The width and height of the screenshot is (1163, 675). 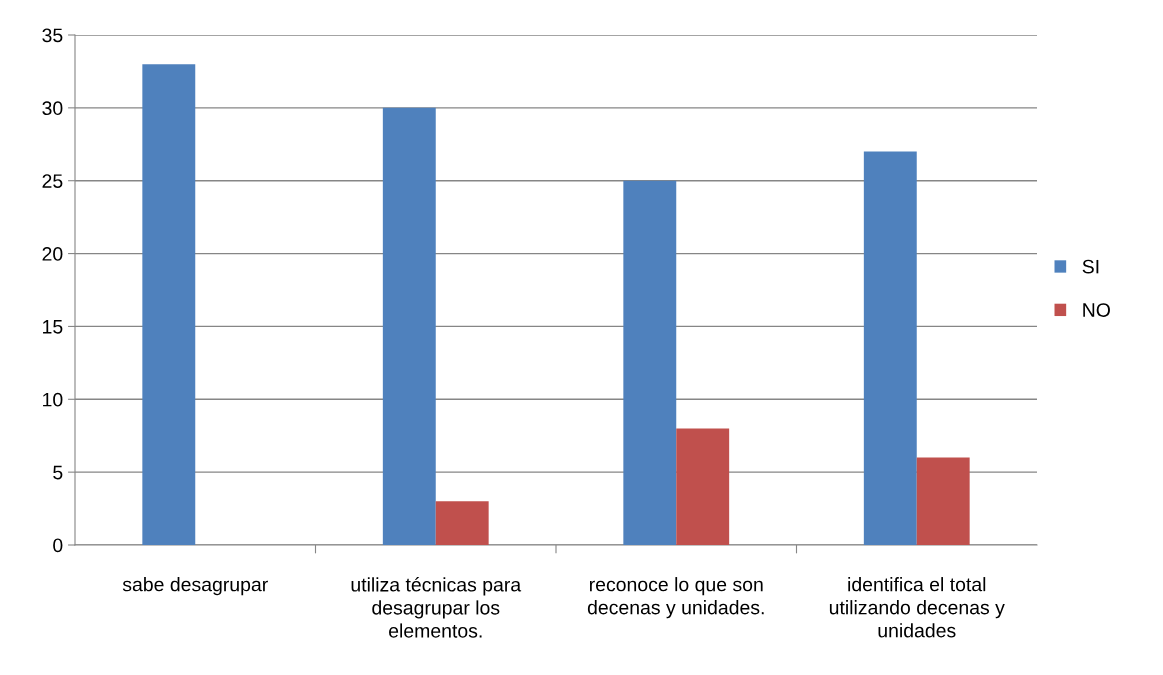 What do you see at coordinates (1096, 310) in the screenshot?
I see `legend-label: NO` at bounding box center [1096, 310].